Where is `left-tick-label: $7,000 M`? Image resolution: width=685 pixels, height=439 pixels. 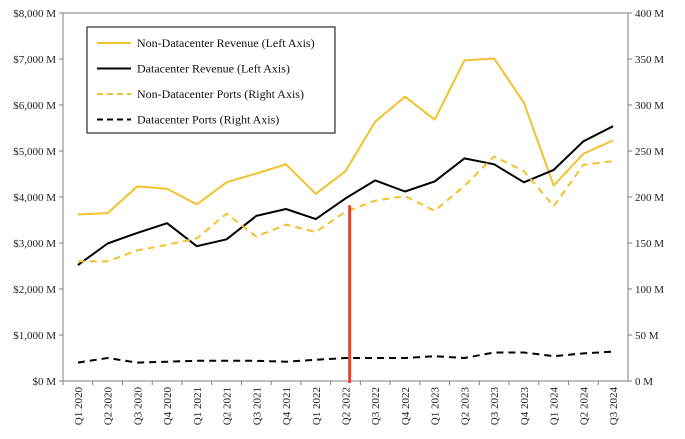 left-tick-label: $7,000 M is located at coordinates (34, 60).